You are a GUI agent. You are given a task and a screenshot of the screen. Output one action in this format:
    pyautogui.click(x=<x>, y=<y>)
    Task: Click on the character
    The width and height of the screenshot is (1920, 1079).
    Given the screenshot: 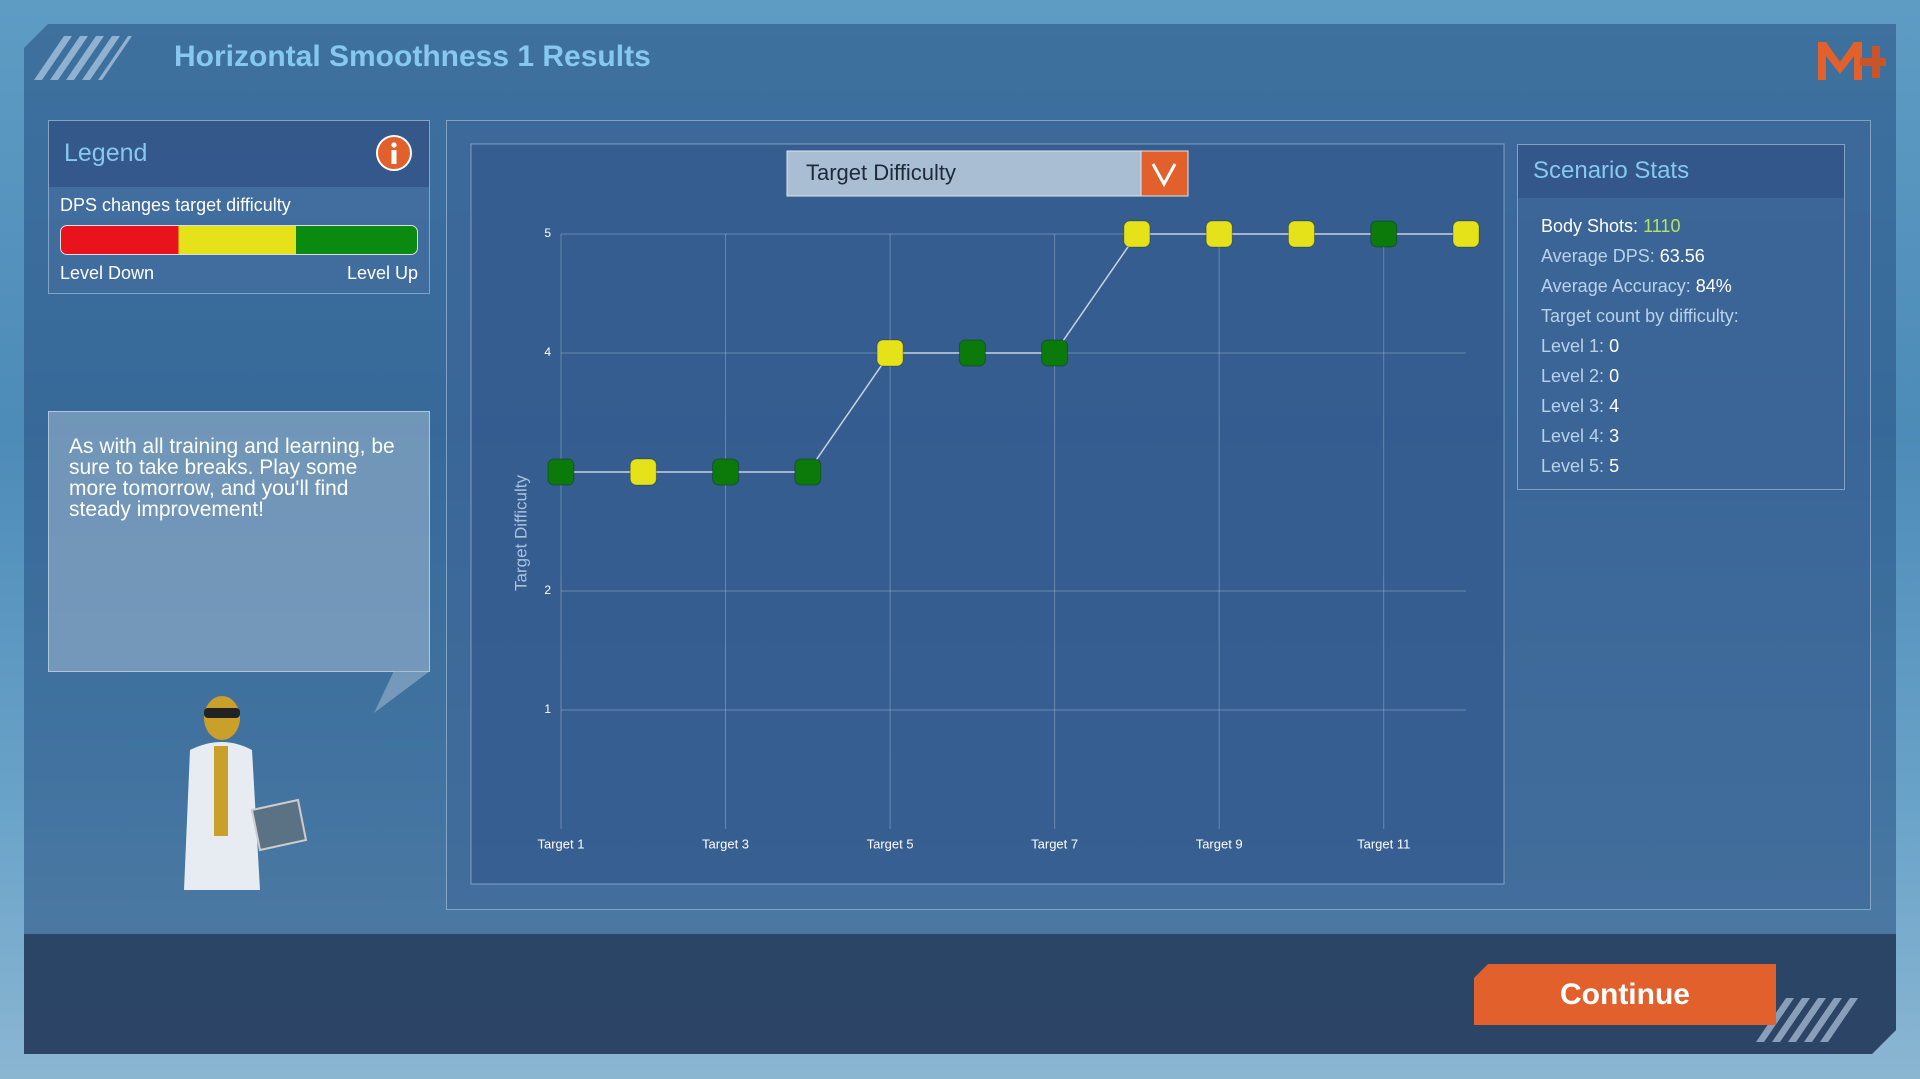 What is the action you would take?
    pyautogui.click(x=246, y=793)
    